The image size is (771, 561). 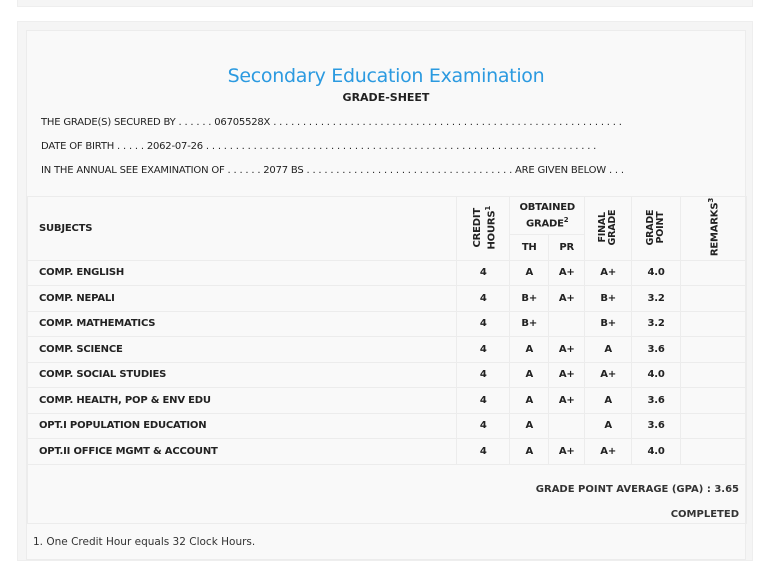 I want to click on header-pr: PR, so click(x=567, y=247).